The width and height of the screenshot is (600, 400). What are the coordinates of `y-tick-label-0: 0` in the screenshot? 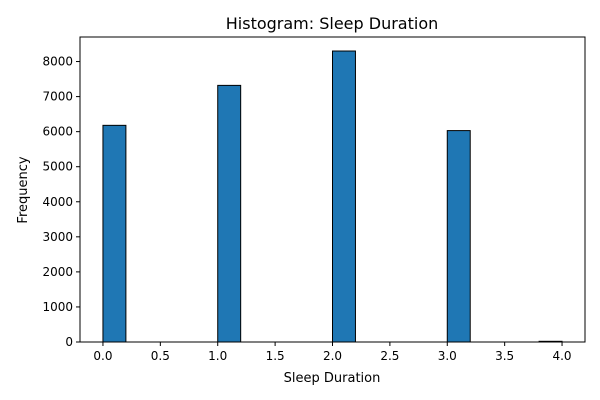 It's located at (69, 342).